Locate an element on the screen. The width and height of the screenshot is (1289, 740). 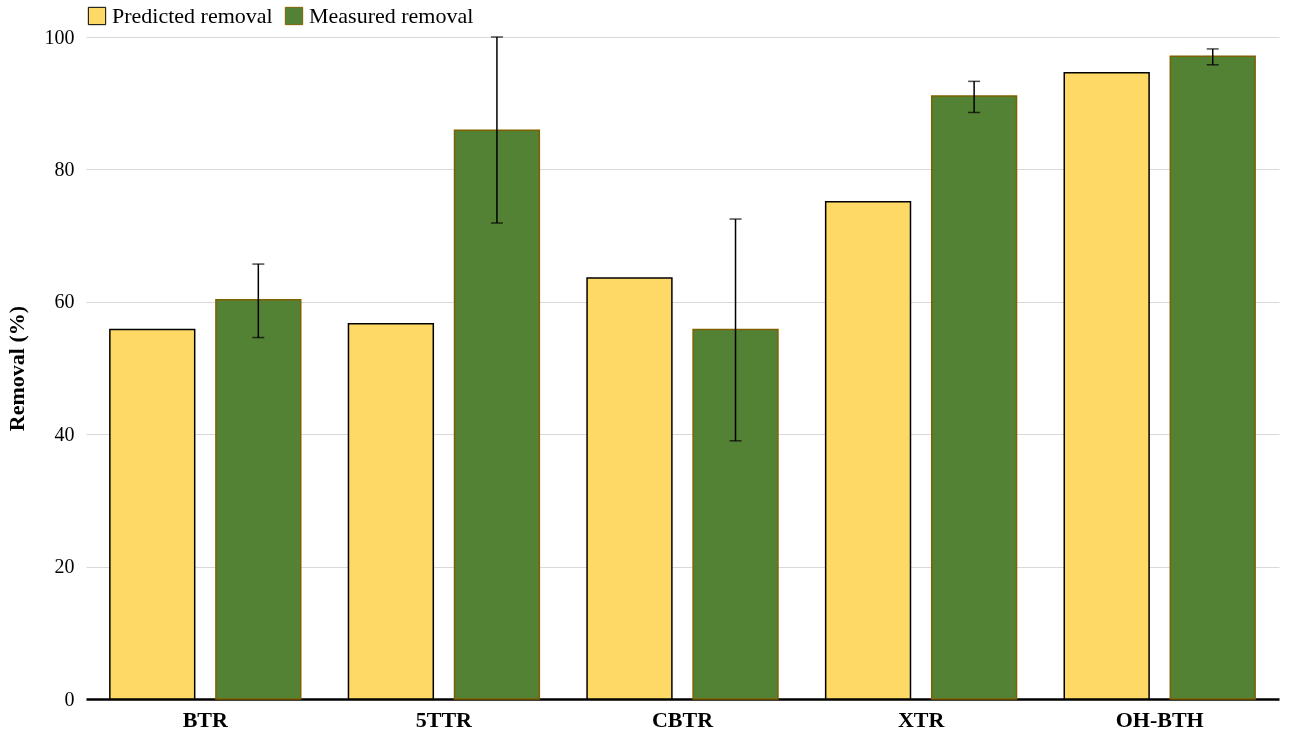
y-tick-label: 40 is located at coordinates (64, 433).